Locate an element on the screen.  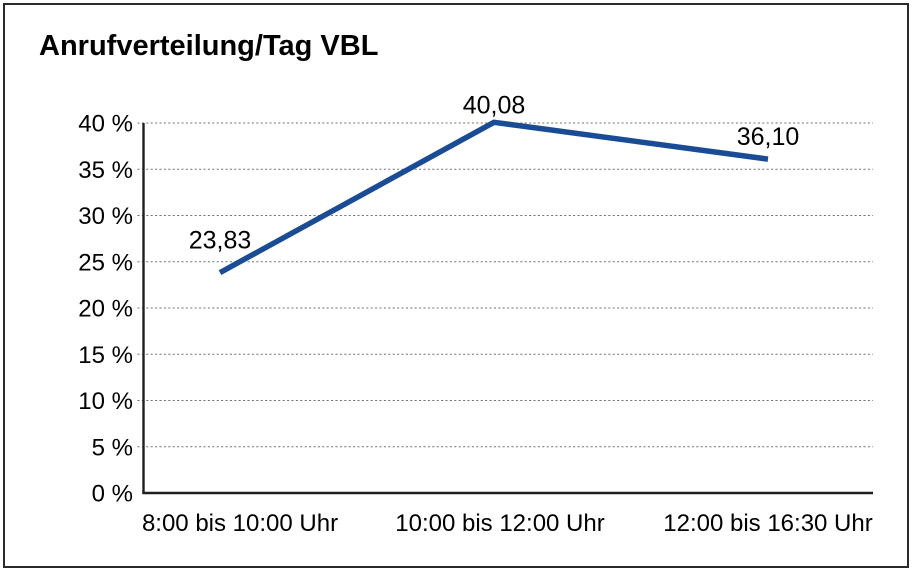
x-axis-tick-label: 10:00 bis 12:00 Uhr is located at coordinates (499, 523).